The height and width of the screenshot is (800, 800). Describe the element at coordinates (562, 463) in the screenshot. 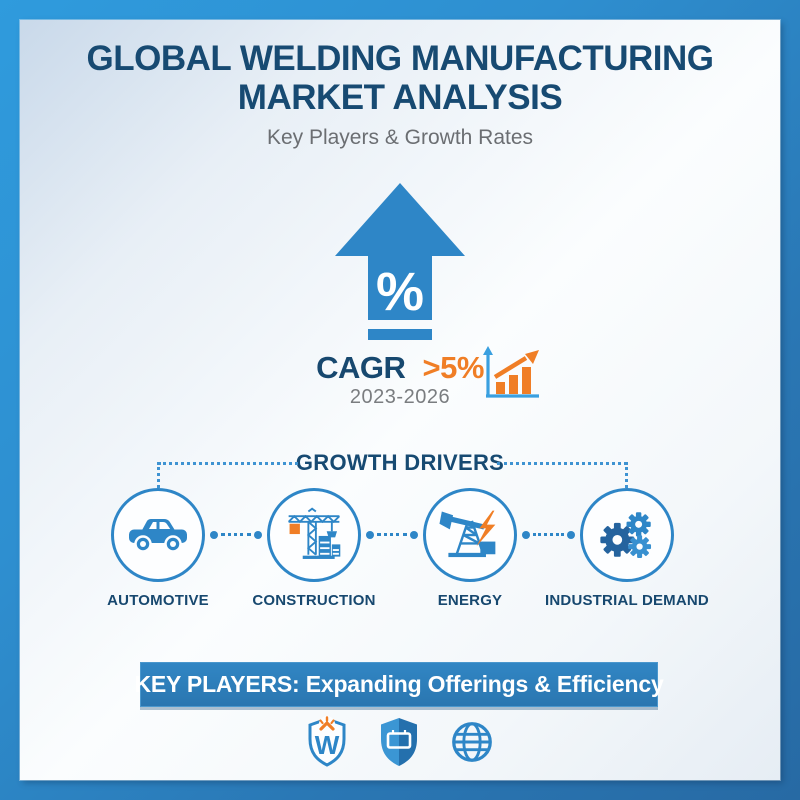

I see `dotted-bracket-right` at that location.